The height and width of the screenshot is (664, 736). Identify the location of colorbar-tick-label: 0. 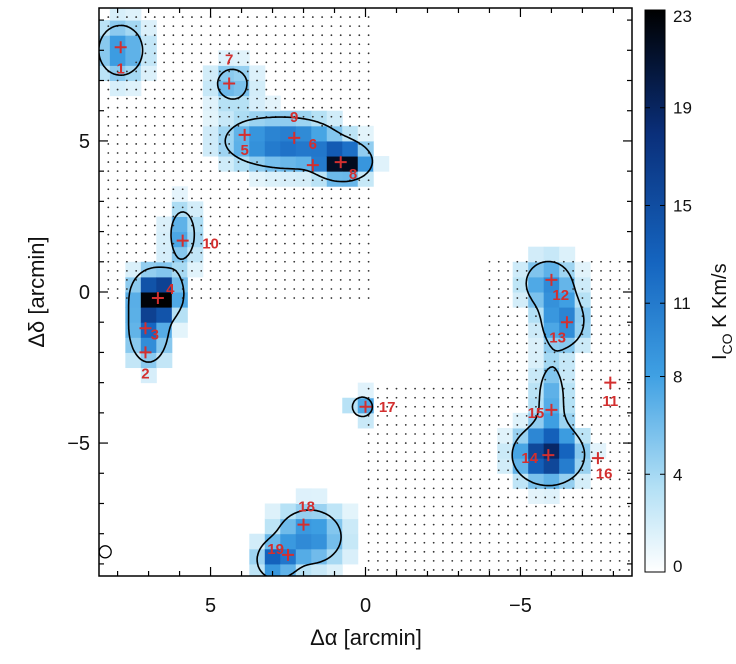
(677, 566).